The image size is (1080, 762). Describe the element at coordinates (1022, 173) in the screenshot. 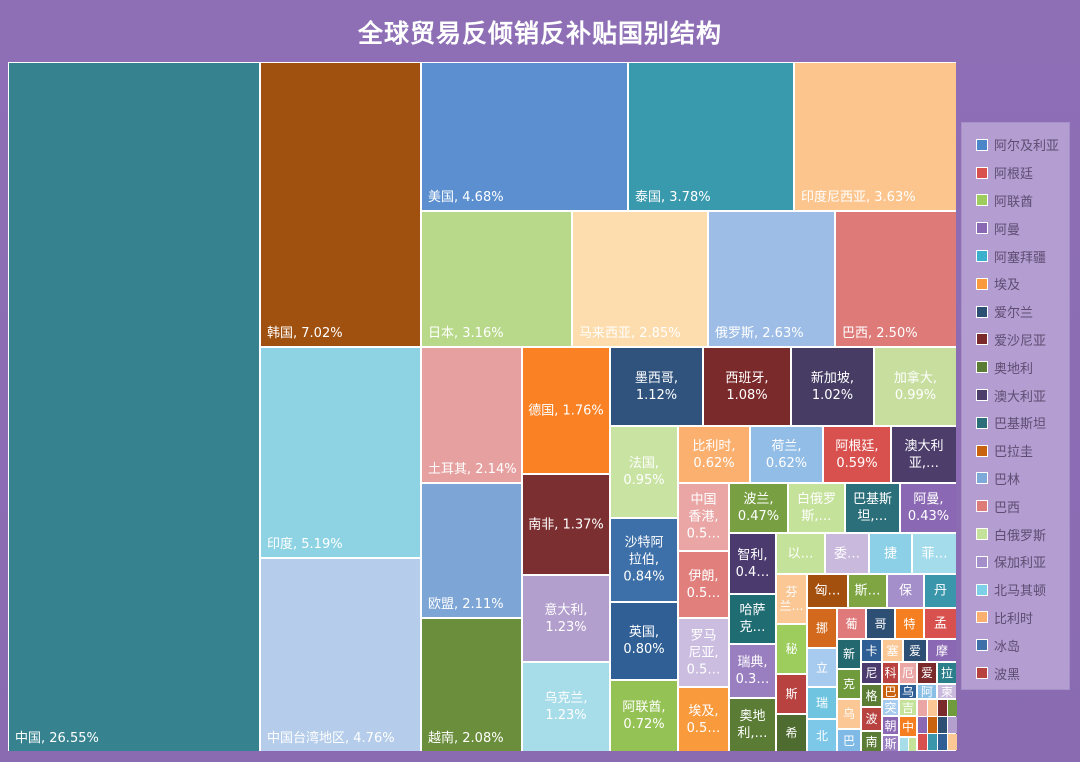

I see `legend-item: 阿根廷` at that location.